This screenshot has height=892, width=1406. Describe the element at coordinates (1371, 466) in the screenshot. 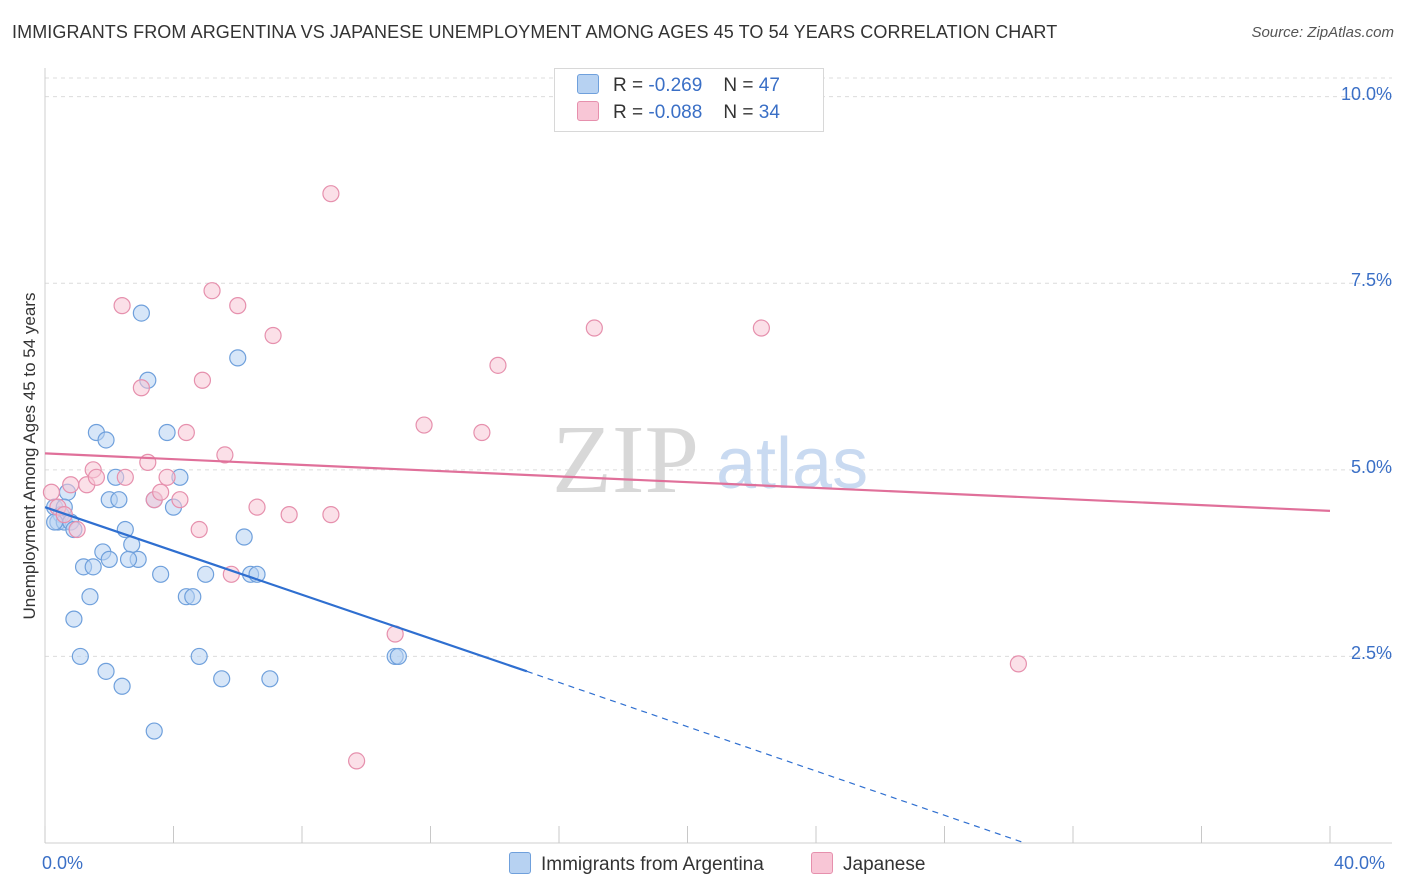

I see `y-tick-label-1: 5.0%` at that location.